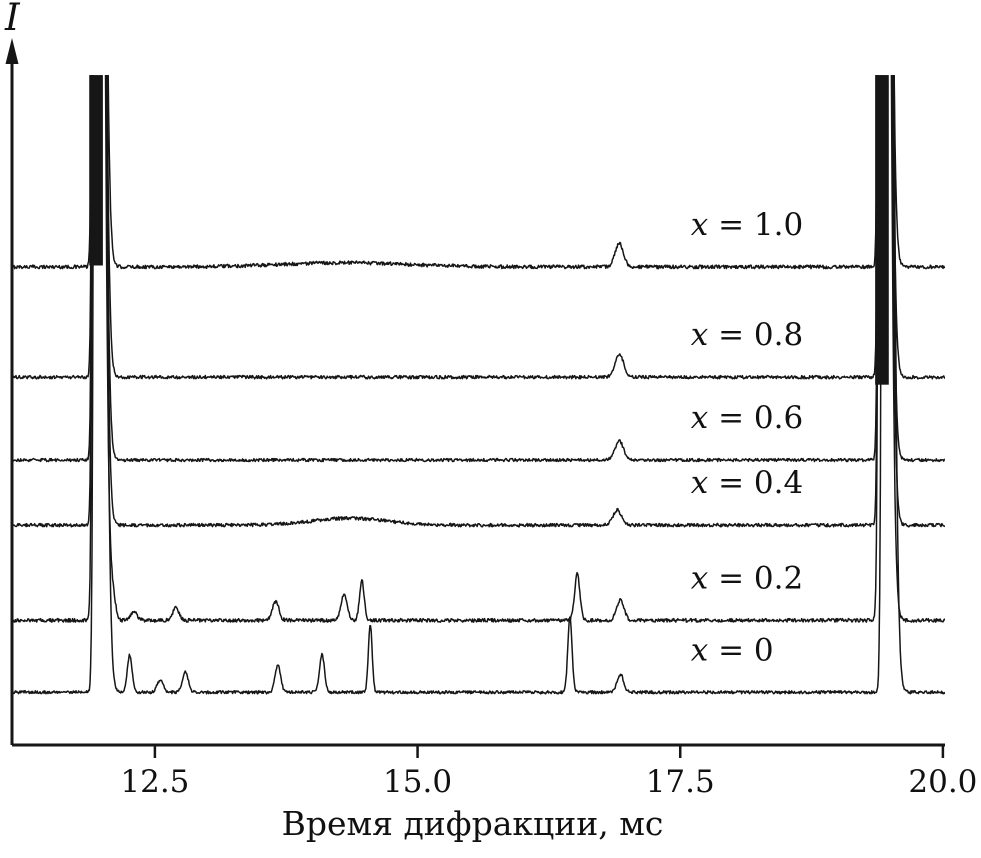 The height and width of the screenshot is (858, 981). I want to click on series-label-x-0: x = 0, so click(732, 650).